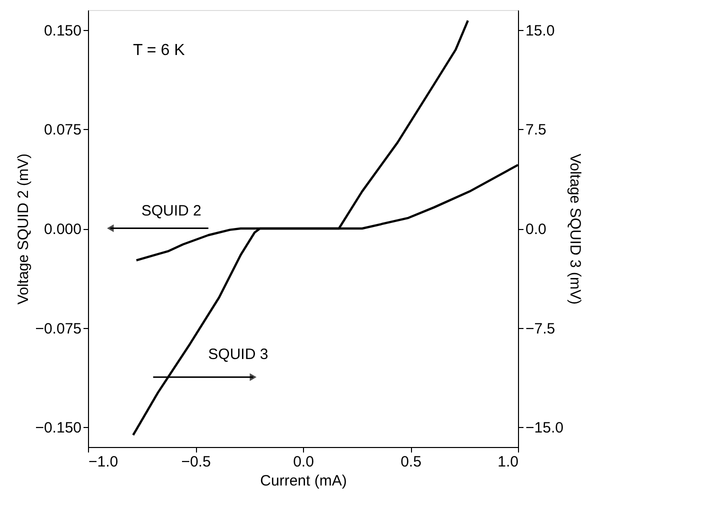  I want to click on y2-tick-label: 7.5, so click(536, 130).